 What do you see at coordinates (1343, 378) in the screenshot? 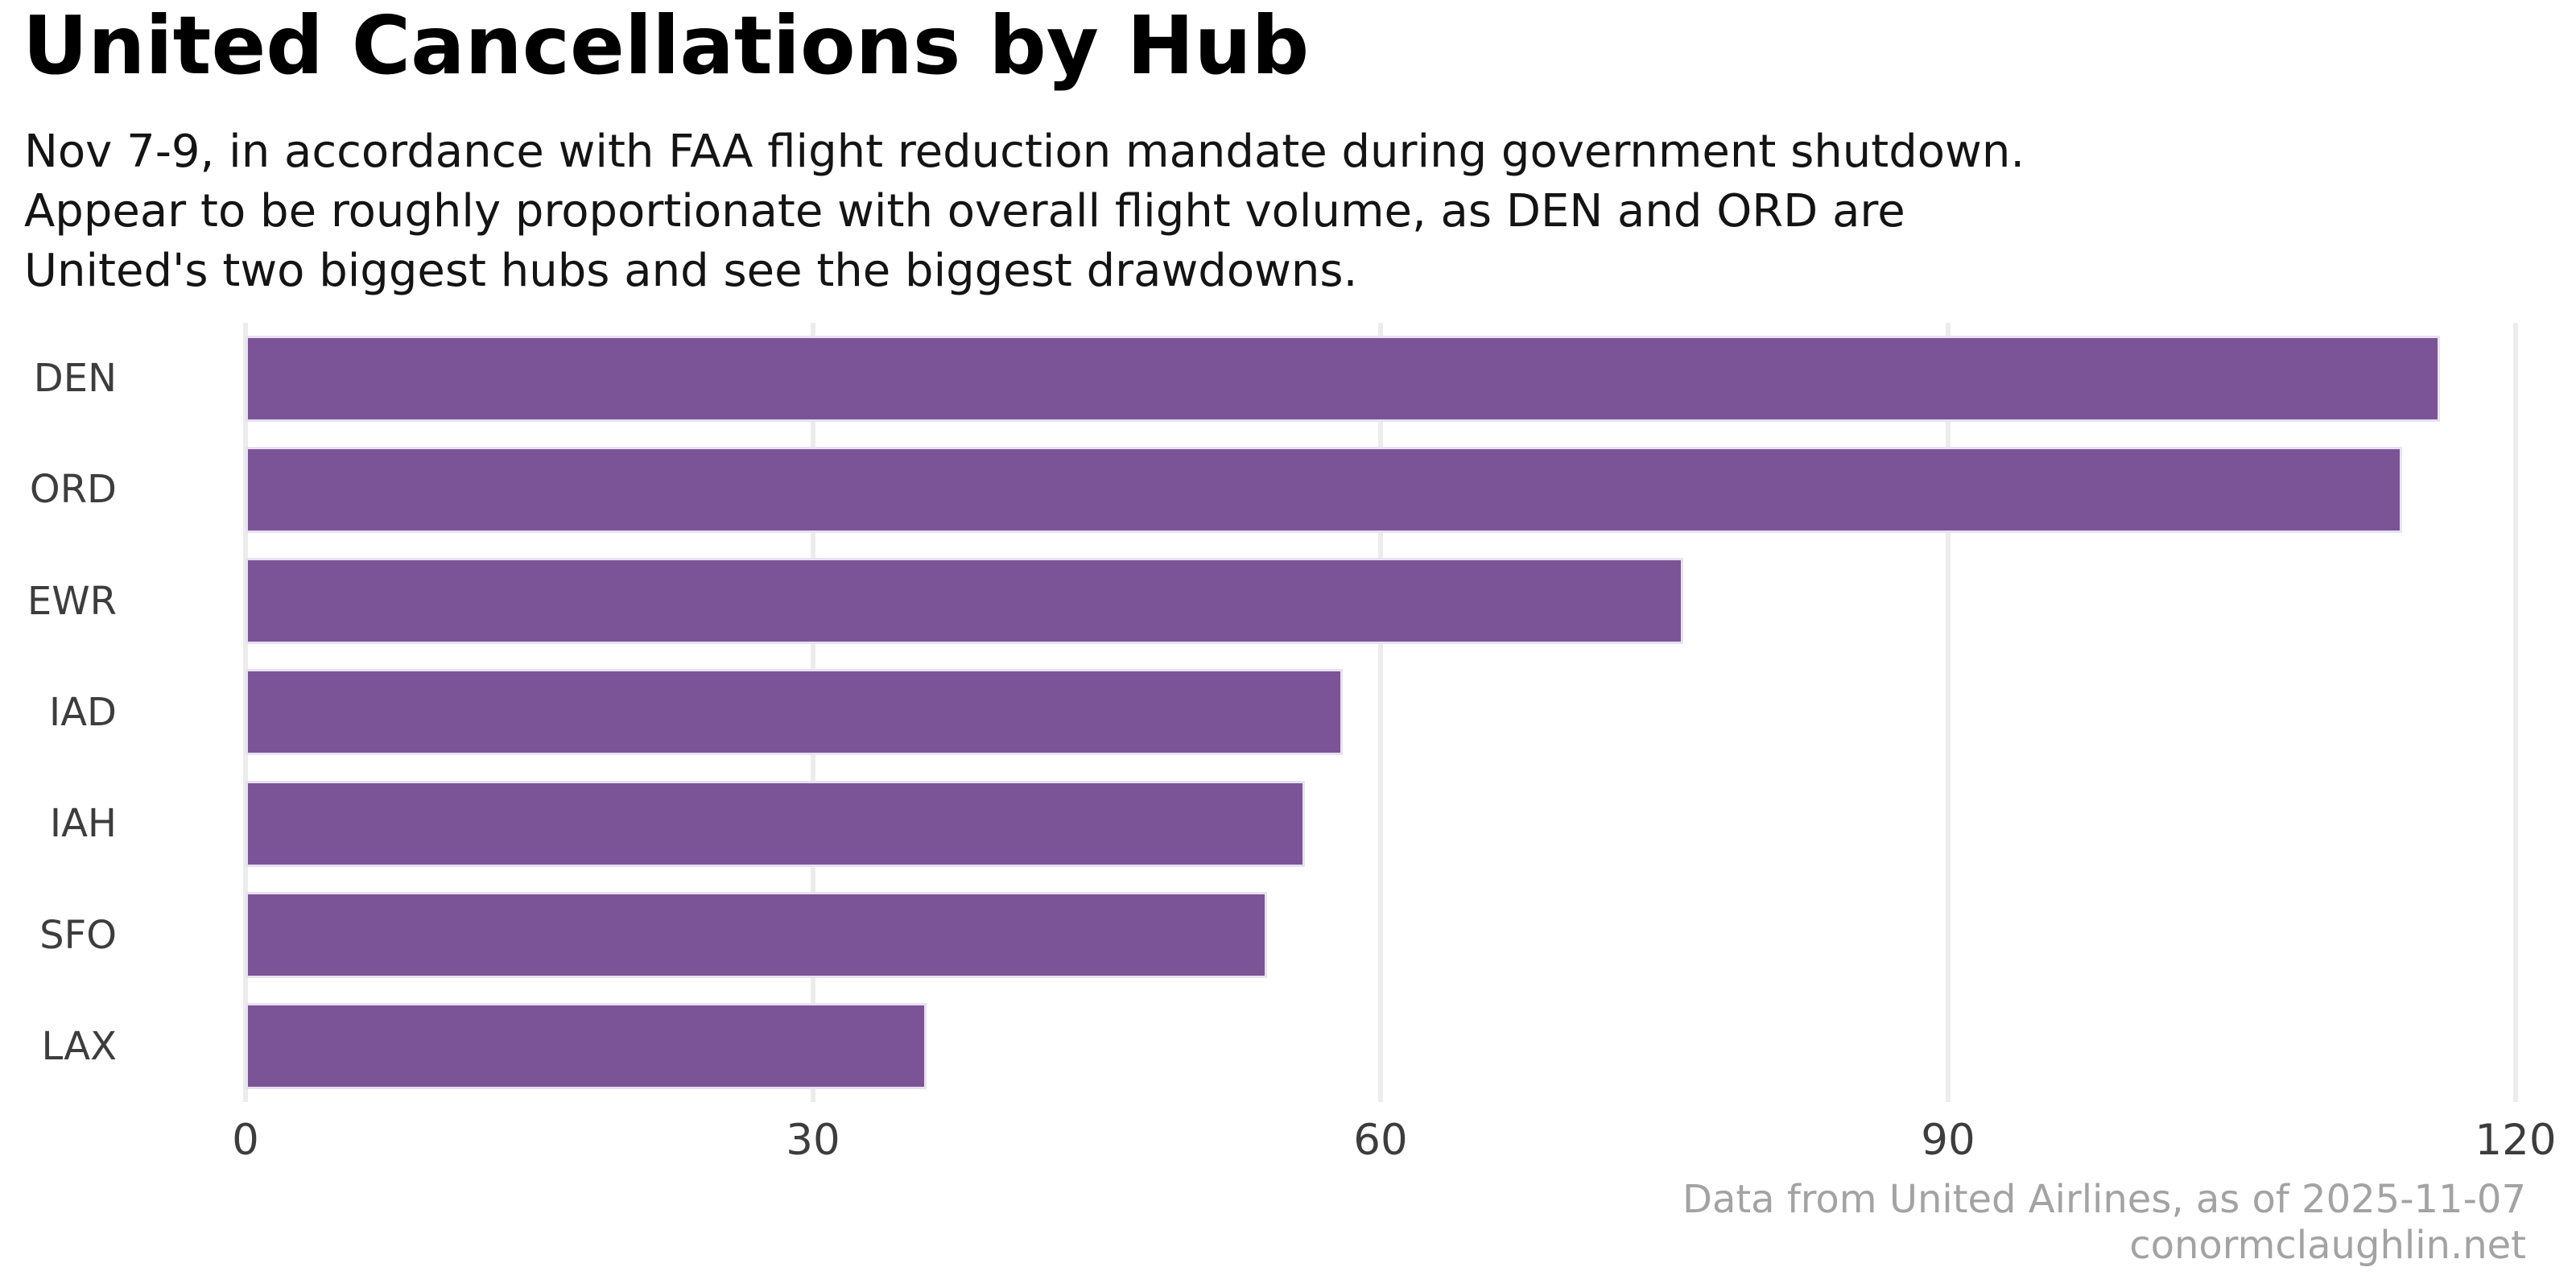
I see `bar-den` at bounding box center [1343, 378].